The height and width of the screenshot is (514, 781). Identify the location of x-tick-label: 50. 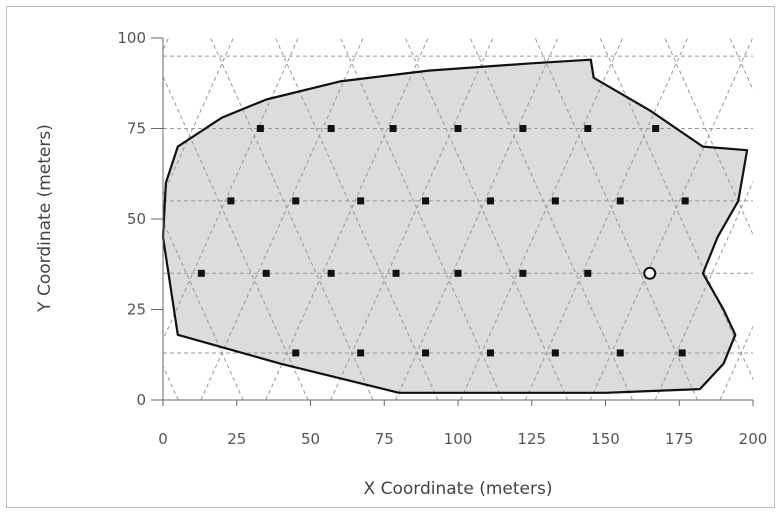
(310, 439).